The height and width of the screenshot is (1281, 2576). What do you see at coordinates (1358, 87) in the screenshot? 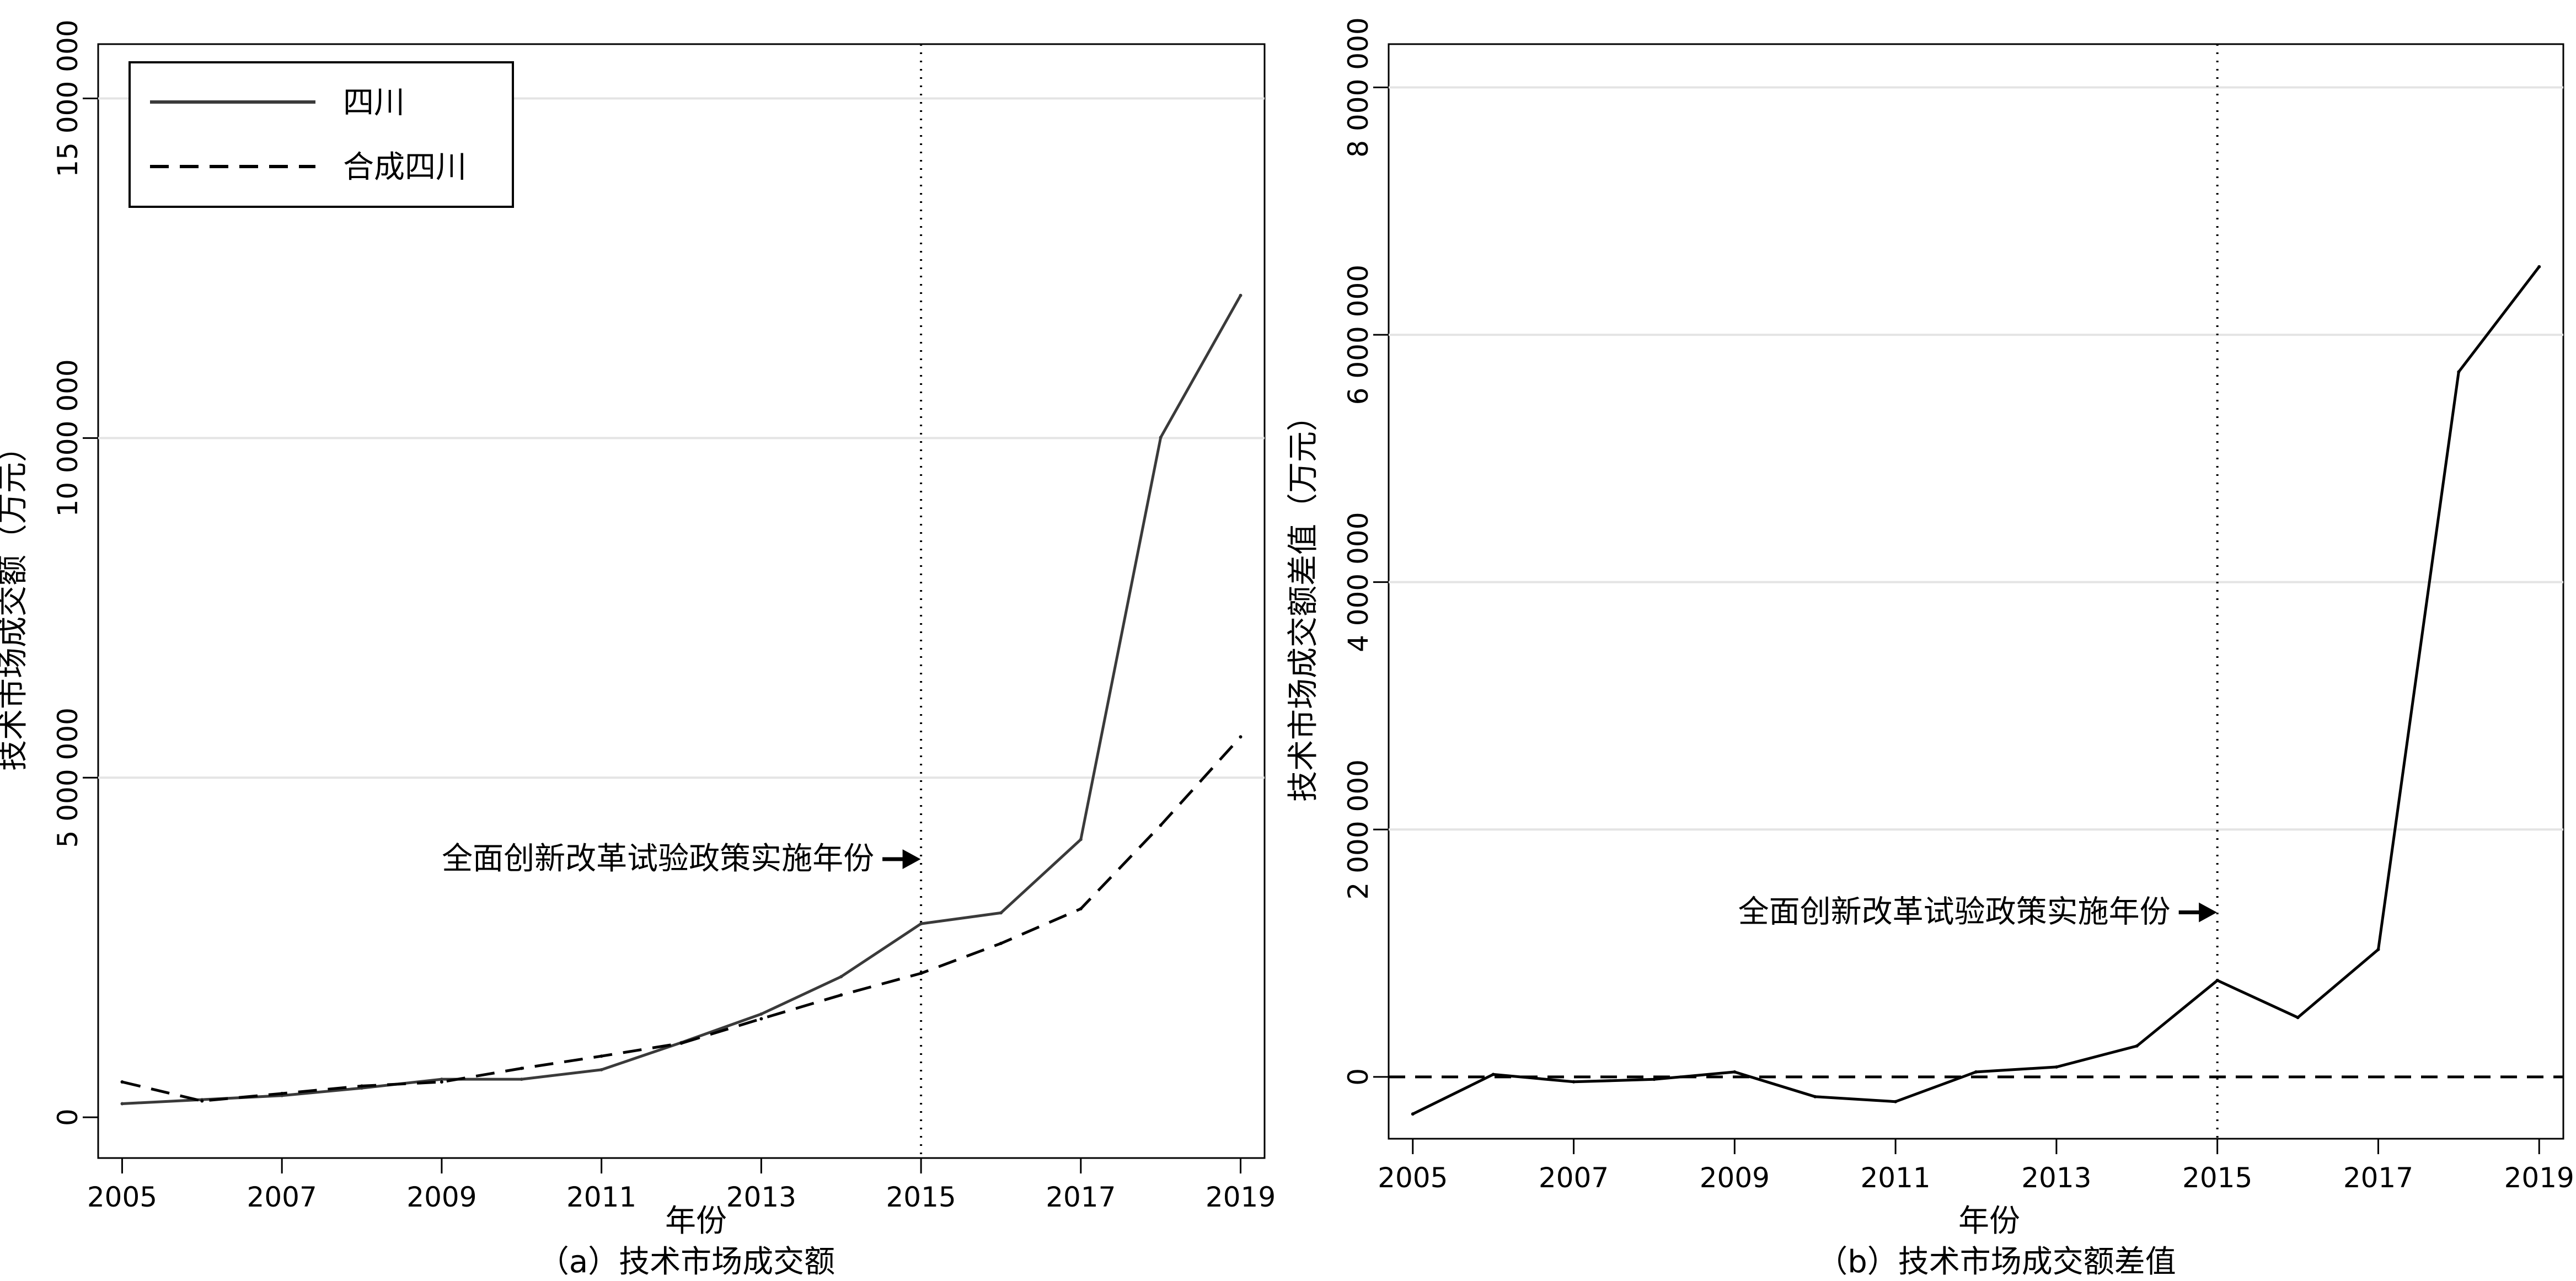
I see `y-tick-label: 8 000 000` at bounding box center [1358, 87].